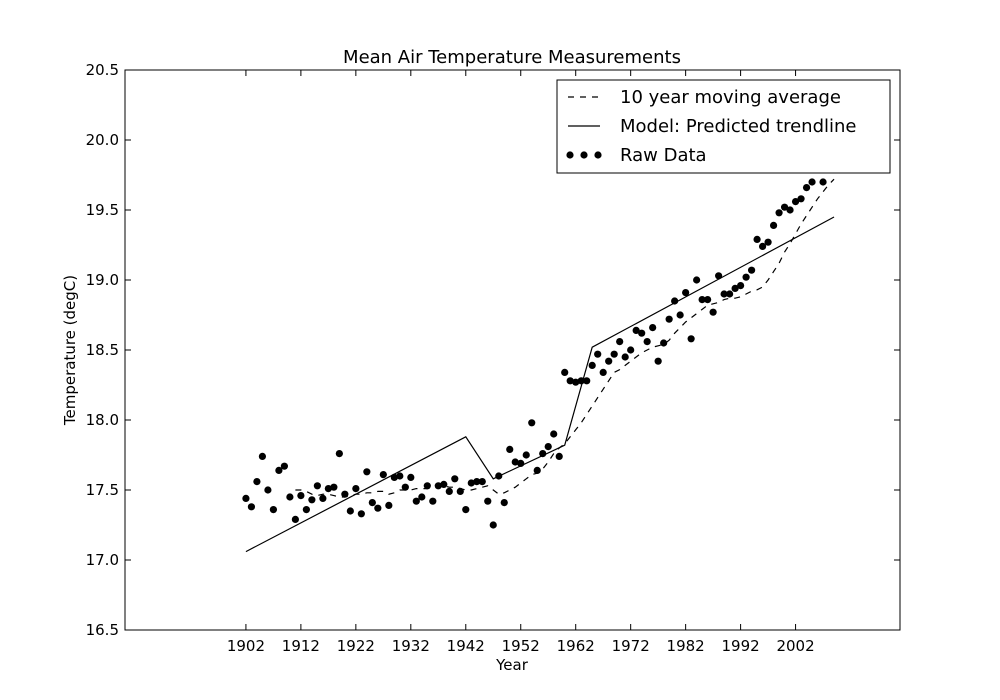  Describe the element at coordinates (102, 210) in the screenshot. I see `y-tick-label: 19.5` at that location.